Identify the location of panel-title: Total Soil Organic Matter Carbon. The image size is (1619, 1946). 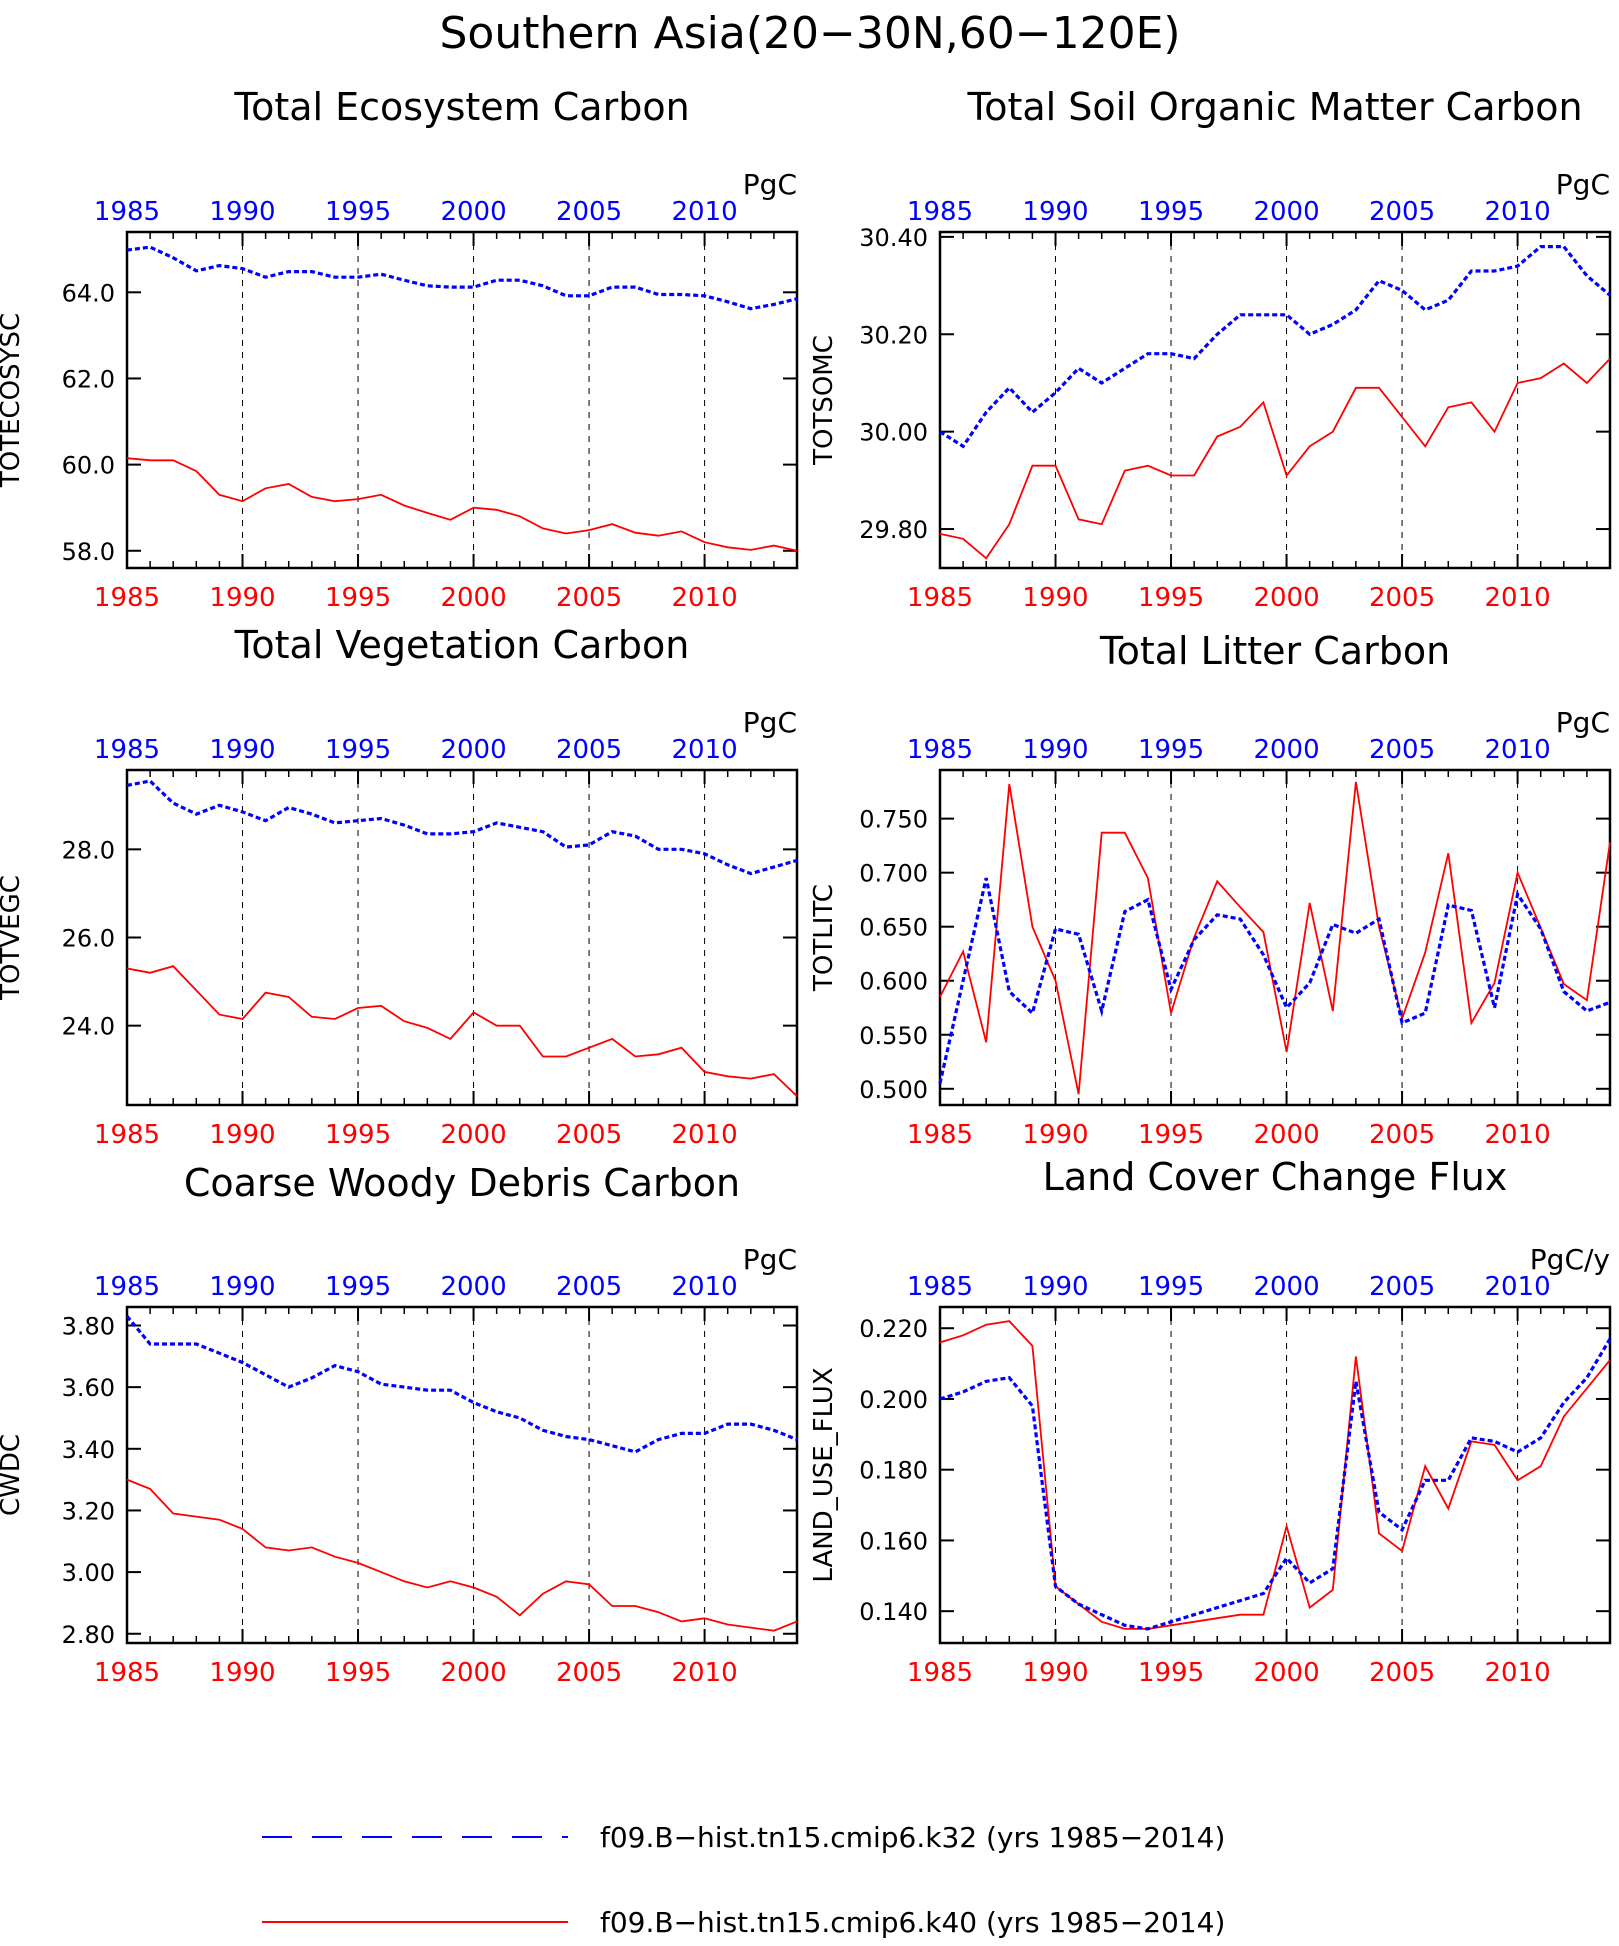
(1274, 107).